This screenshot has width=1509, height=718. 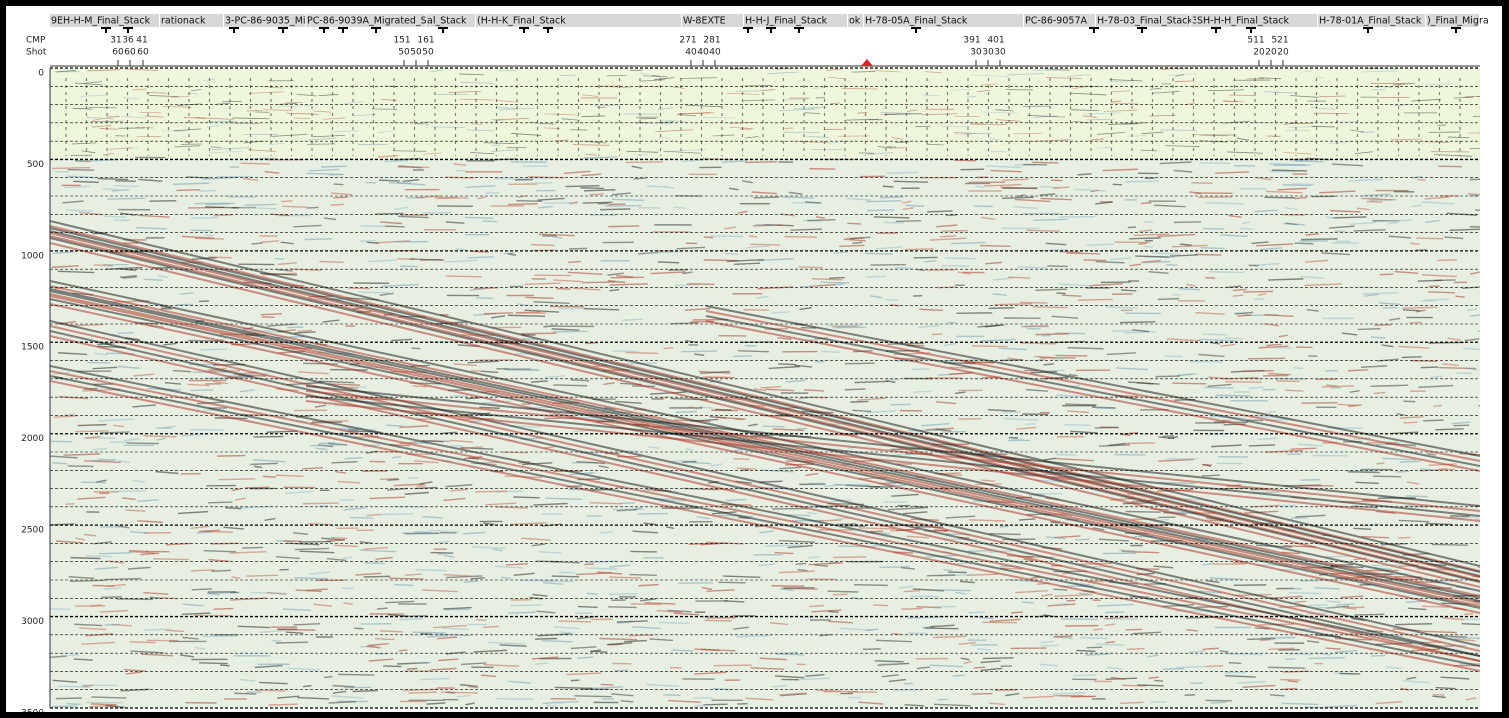 I want to click on shot-number: 60, so click(x=130, y=53).